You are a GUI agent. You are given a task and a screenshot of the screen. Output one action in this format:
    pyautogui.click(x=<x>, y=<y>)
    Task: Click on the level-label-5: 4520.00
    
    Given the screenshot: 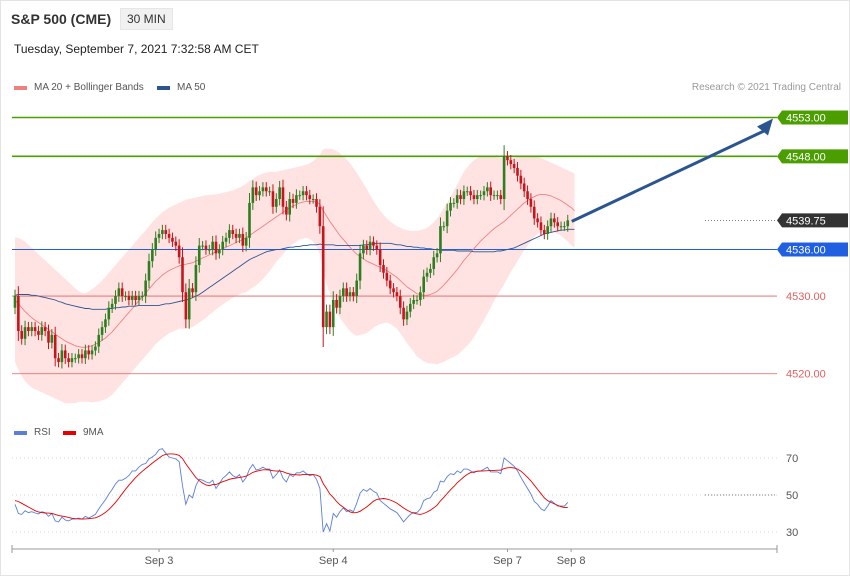 What is the action you would take?
    pyautogui.click(x=806, y=375)
    